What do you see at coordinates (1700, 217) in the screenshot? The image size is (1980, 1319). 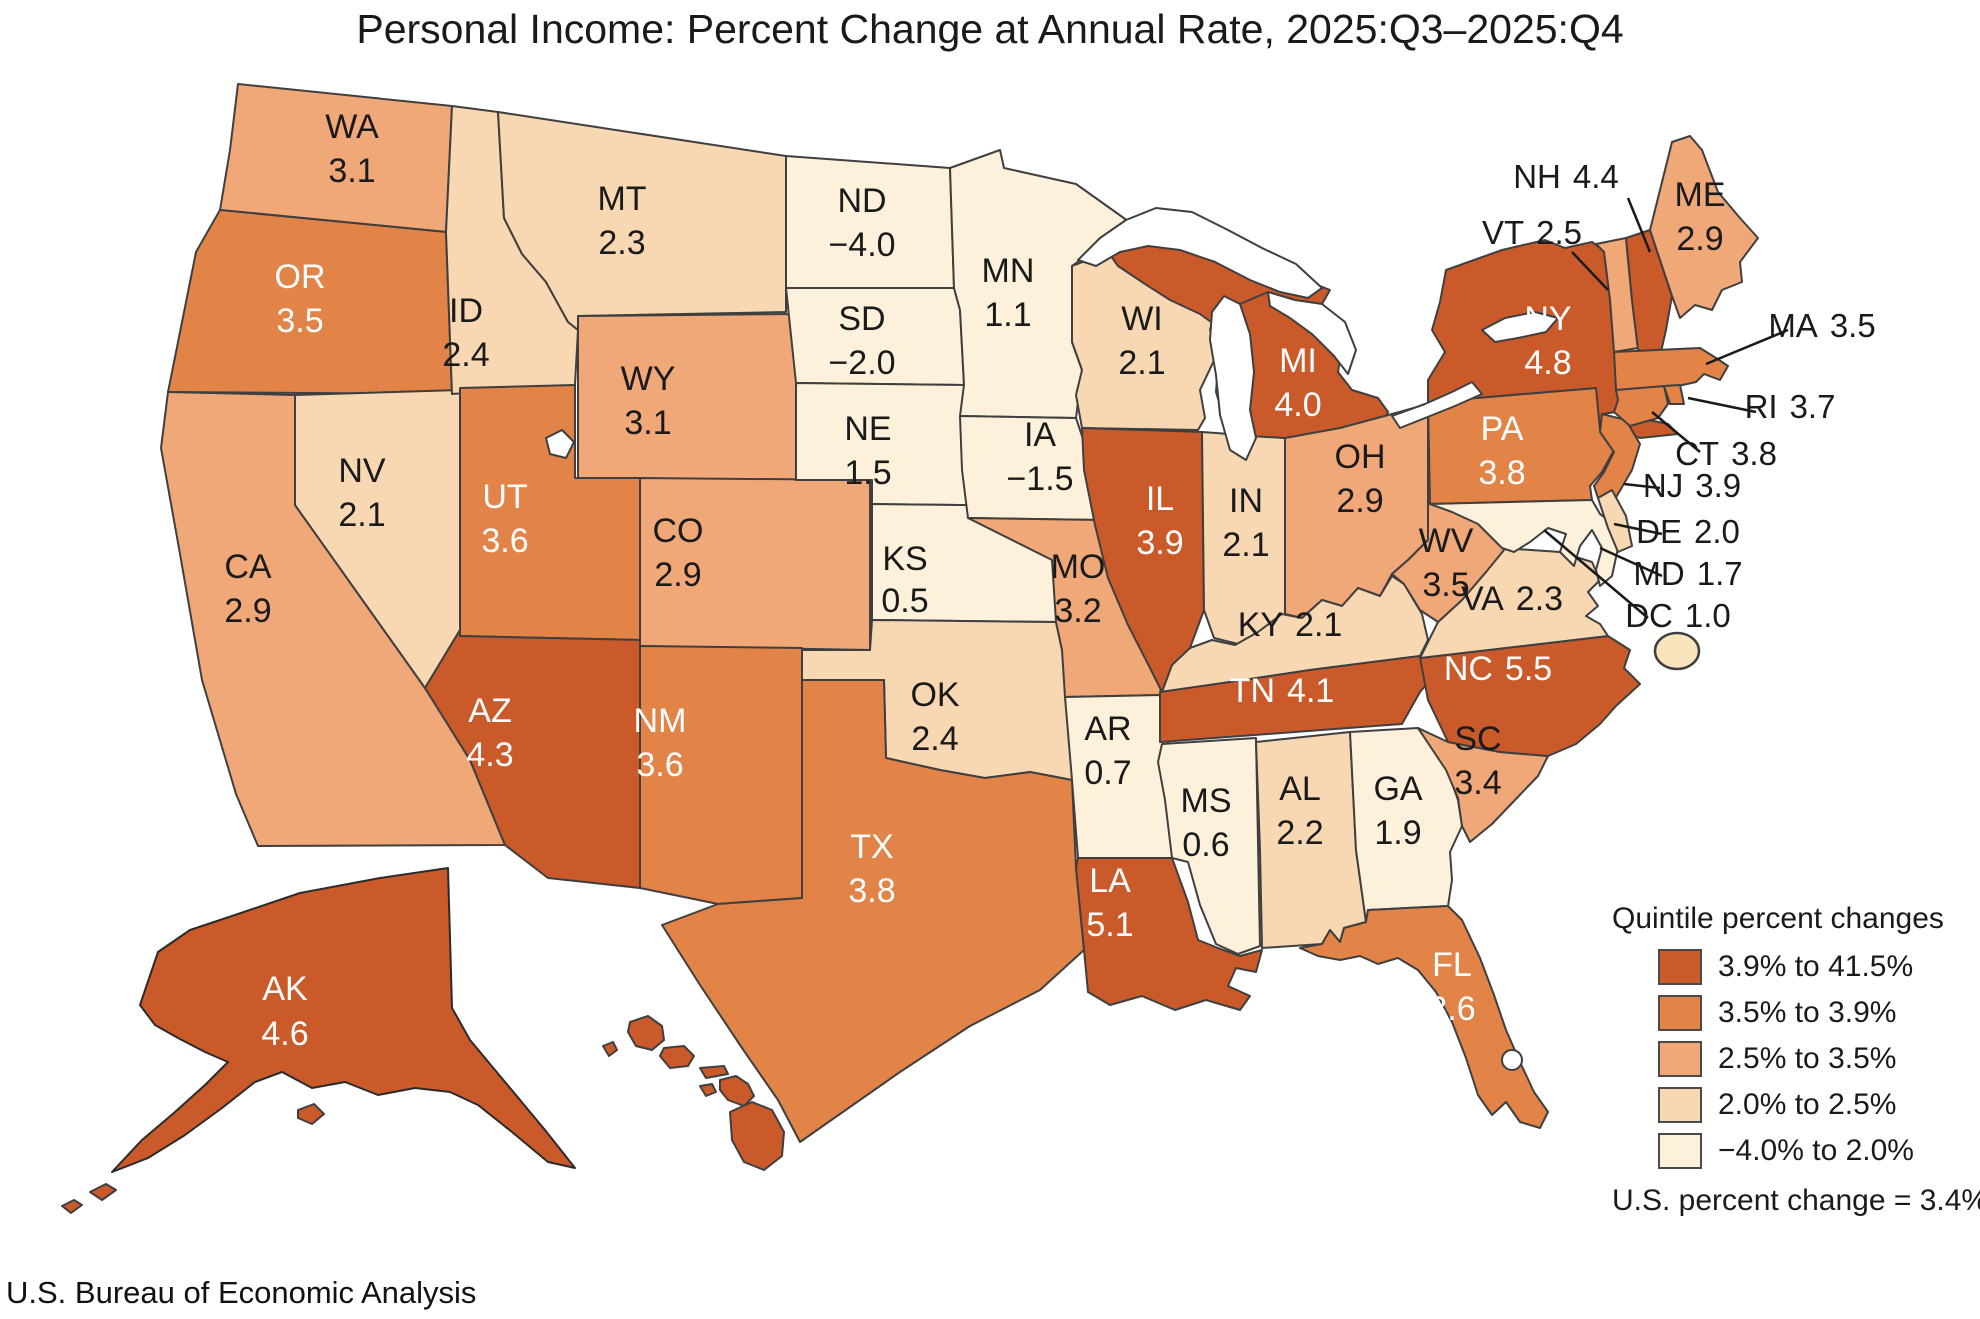 I see `state-label-me: ME 2.9` at bounding box center [1700, 217].